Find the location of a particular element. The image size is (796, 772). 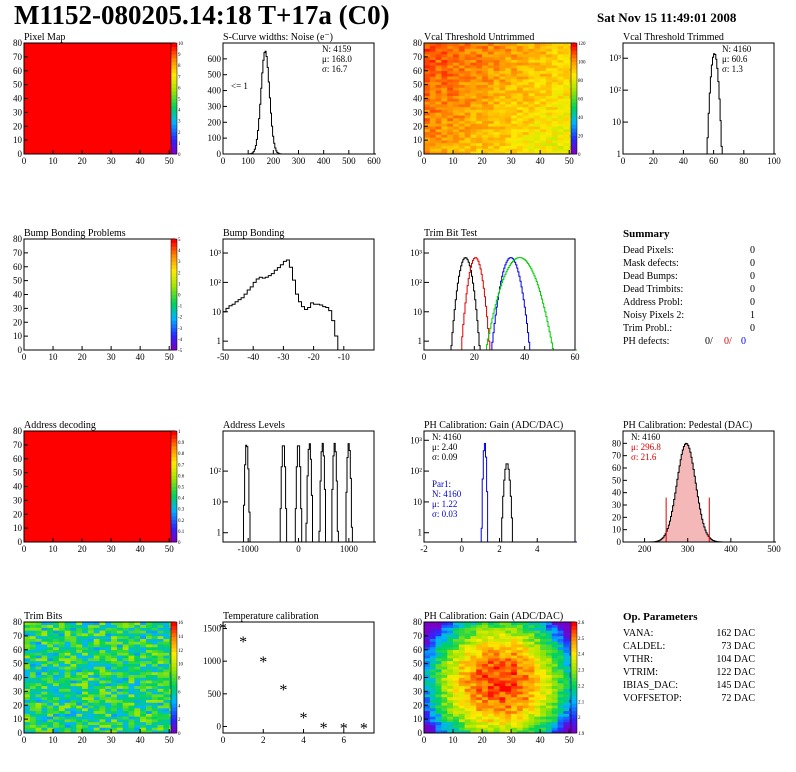

stats-line: σ: 0.09 is located at coordinates (445, 457).